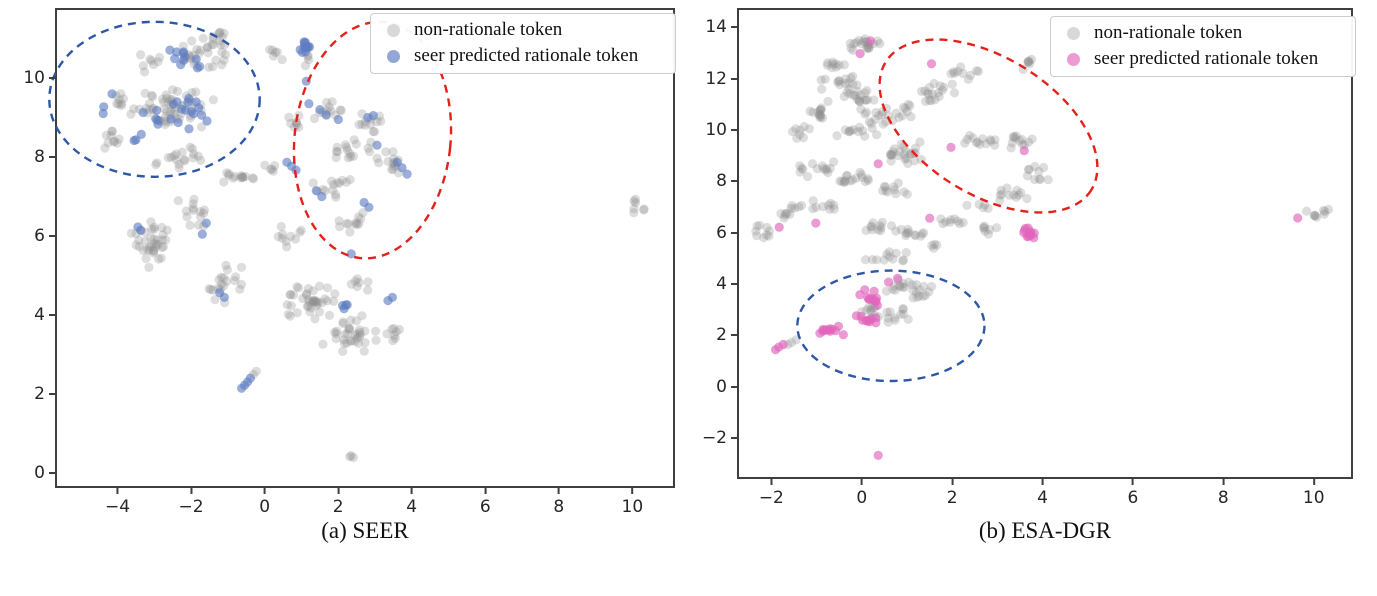 The image size is (1377, 596). I want to click on caption-seer: (a) SEER, so click(365, 530).